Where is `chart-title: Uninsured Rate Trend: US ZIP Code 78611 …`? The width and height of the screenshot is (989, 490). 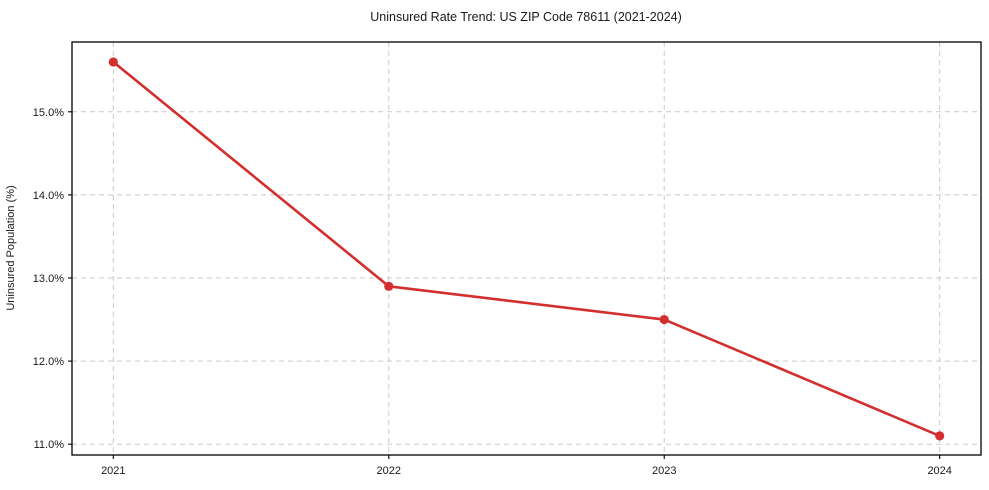
chart-title: Uninsured Rate Trend: US ZIP Code 78611 … is located at coordinates (526, 17).